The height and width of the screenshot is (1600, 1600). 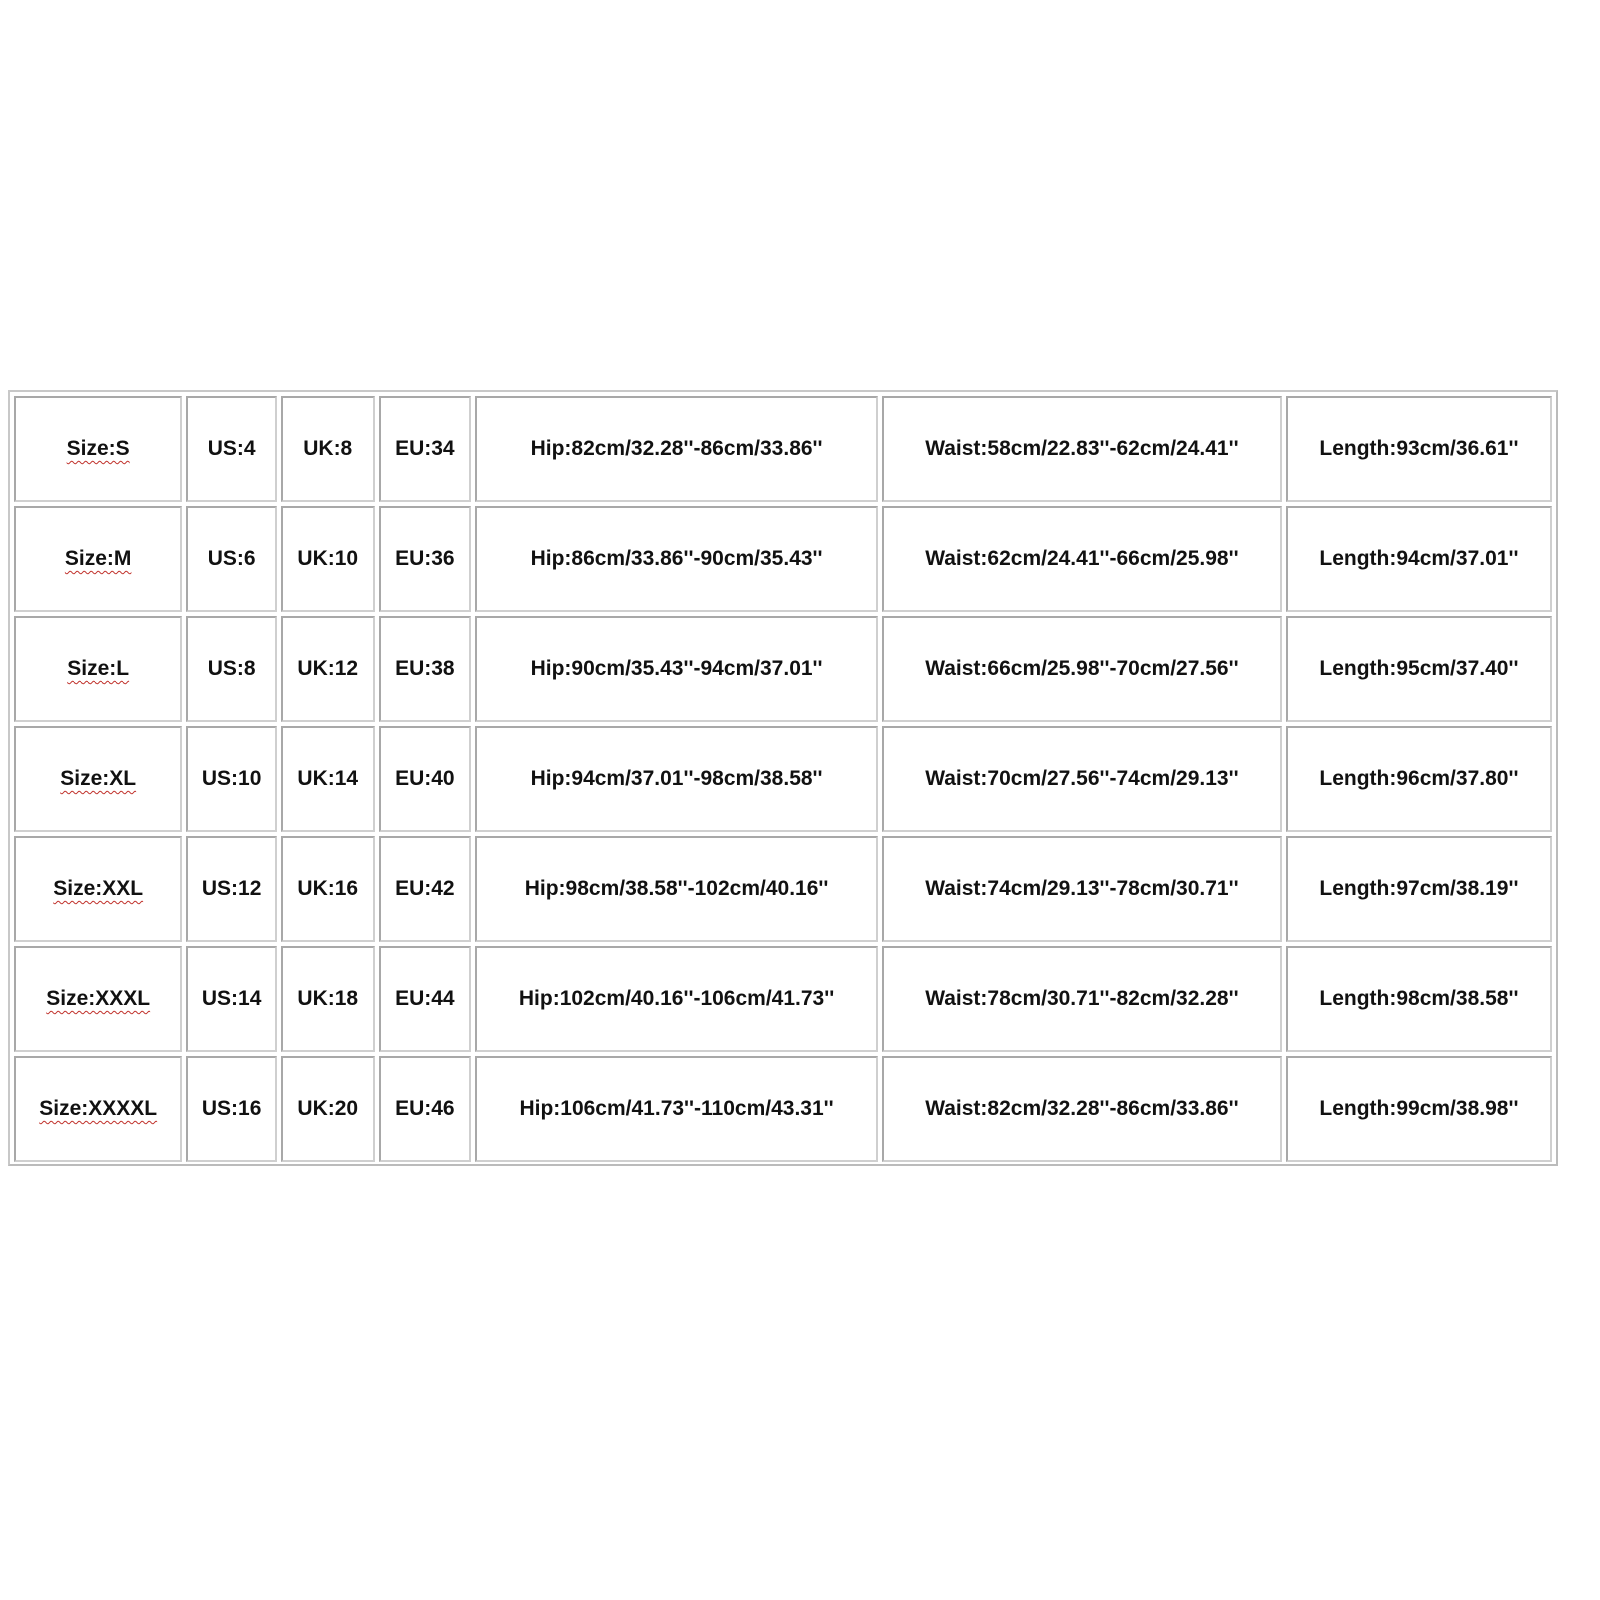 I want to click on size-value: Size:L, so click(x=98, y=668).